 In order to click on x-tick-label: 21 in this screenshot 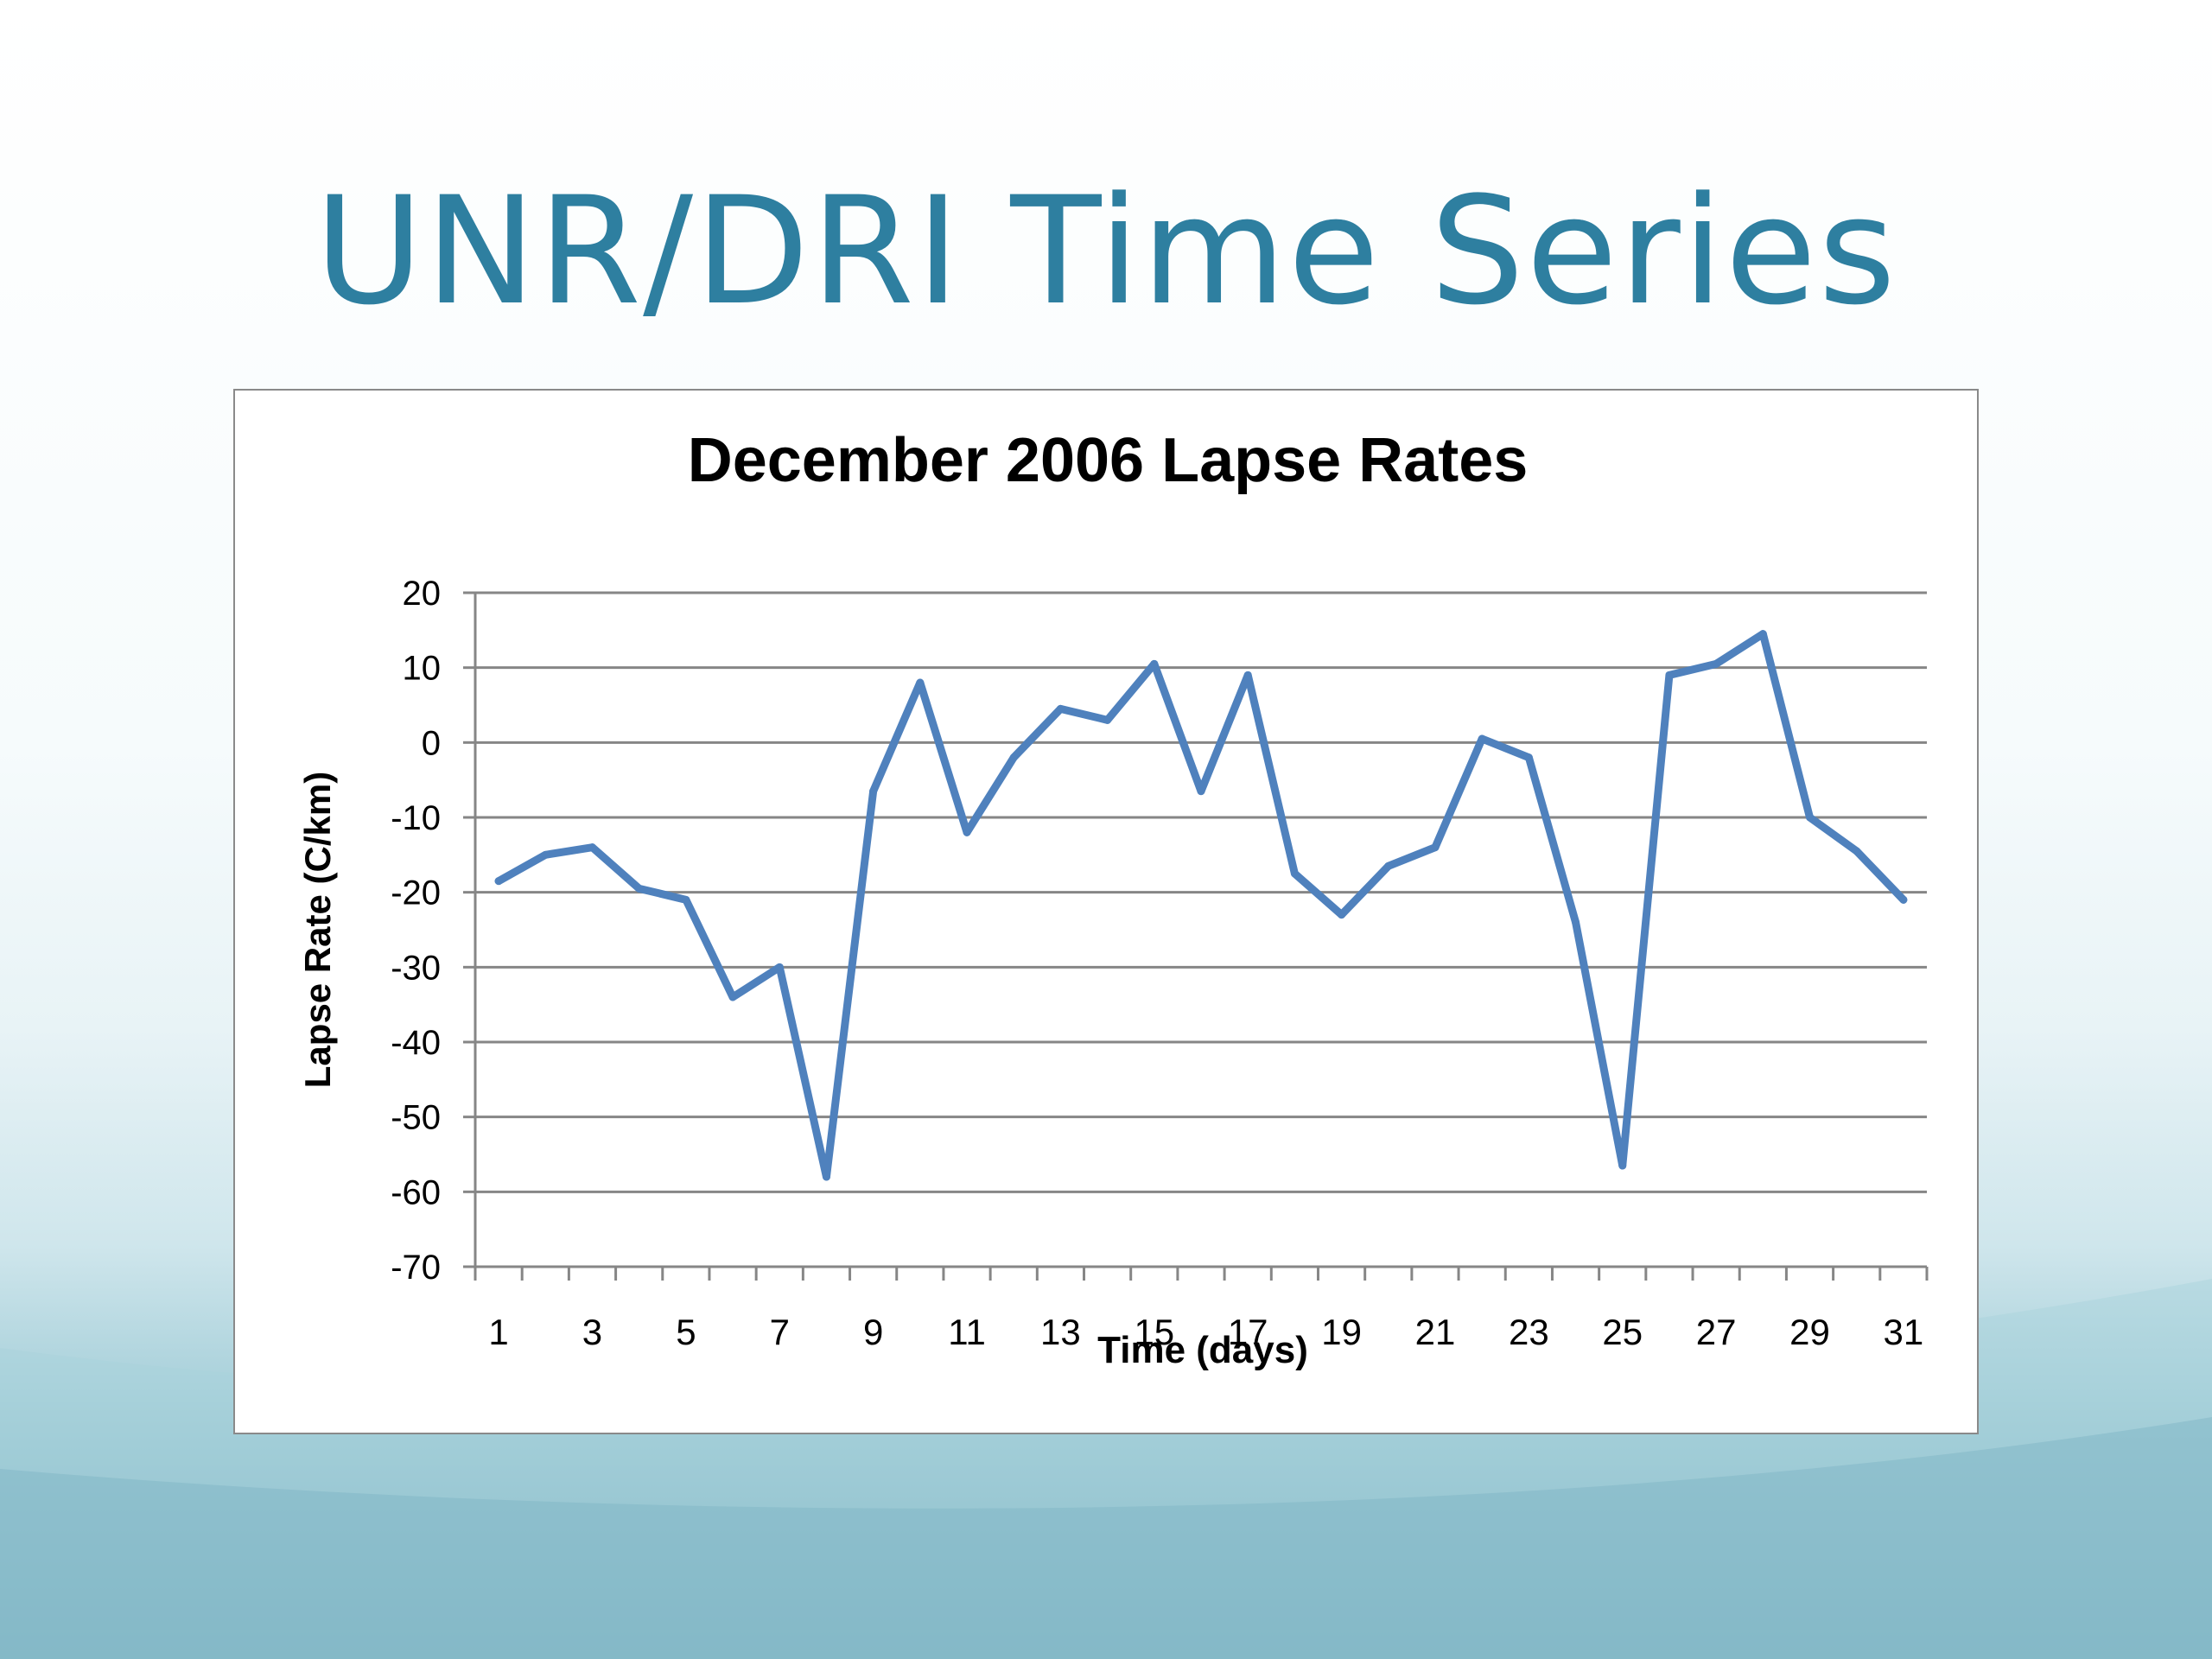, I will do `click(1435, 1332)`.